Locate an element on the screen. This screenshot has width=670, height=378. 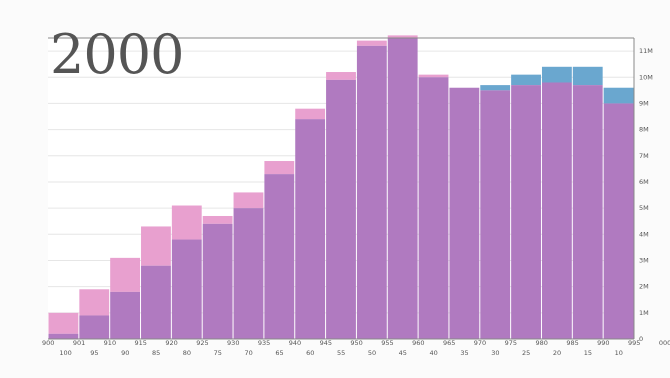
x-tick-label-age: 85 is located at coordinates (156, 353).